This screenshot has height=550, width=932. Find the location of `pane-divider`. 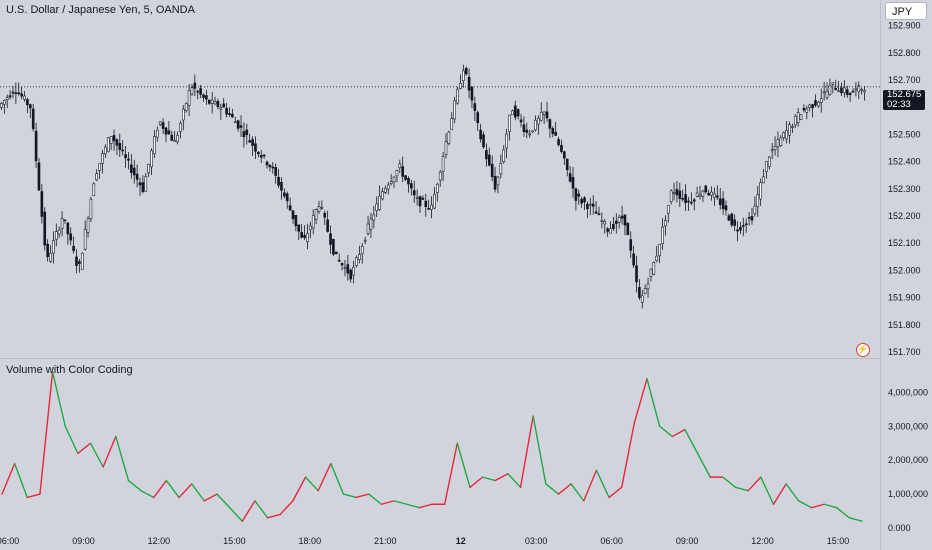

pane-divider is located at coordinates (440, 358).